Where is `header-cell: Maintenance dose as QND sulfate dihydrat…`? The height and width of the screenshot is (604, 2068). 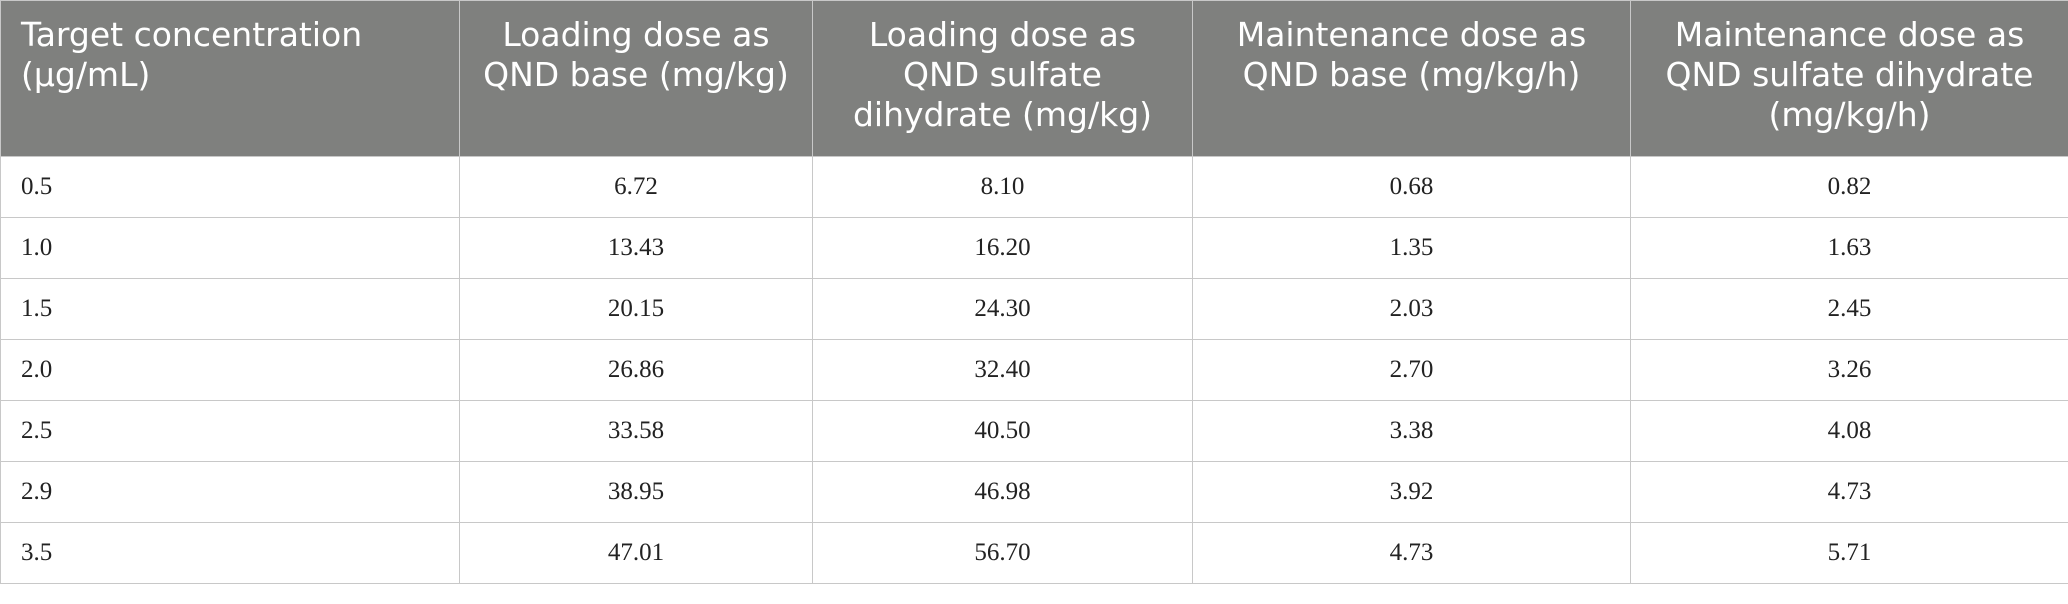 header-cell: Maintenance dose as QND sulfate dihydrat… is located at coordinates (1849, 78).